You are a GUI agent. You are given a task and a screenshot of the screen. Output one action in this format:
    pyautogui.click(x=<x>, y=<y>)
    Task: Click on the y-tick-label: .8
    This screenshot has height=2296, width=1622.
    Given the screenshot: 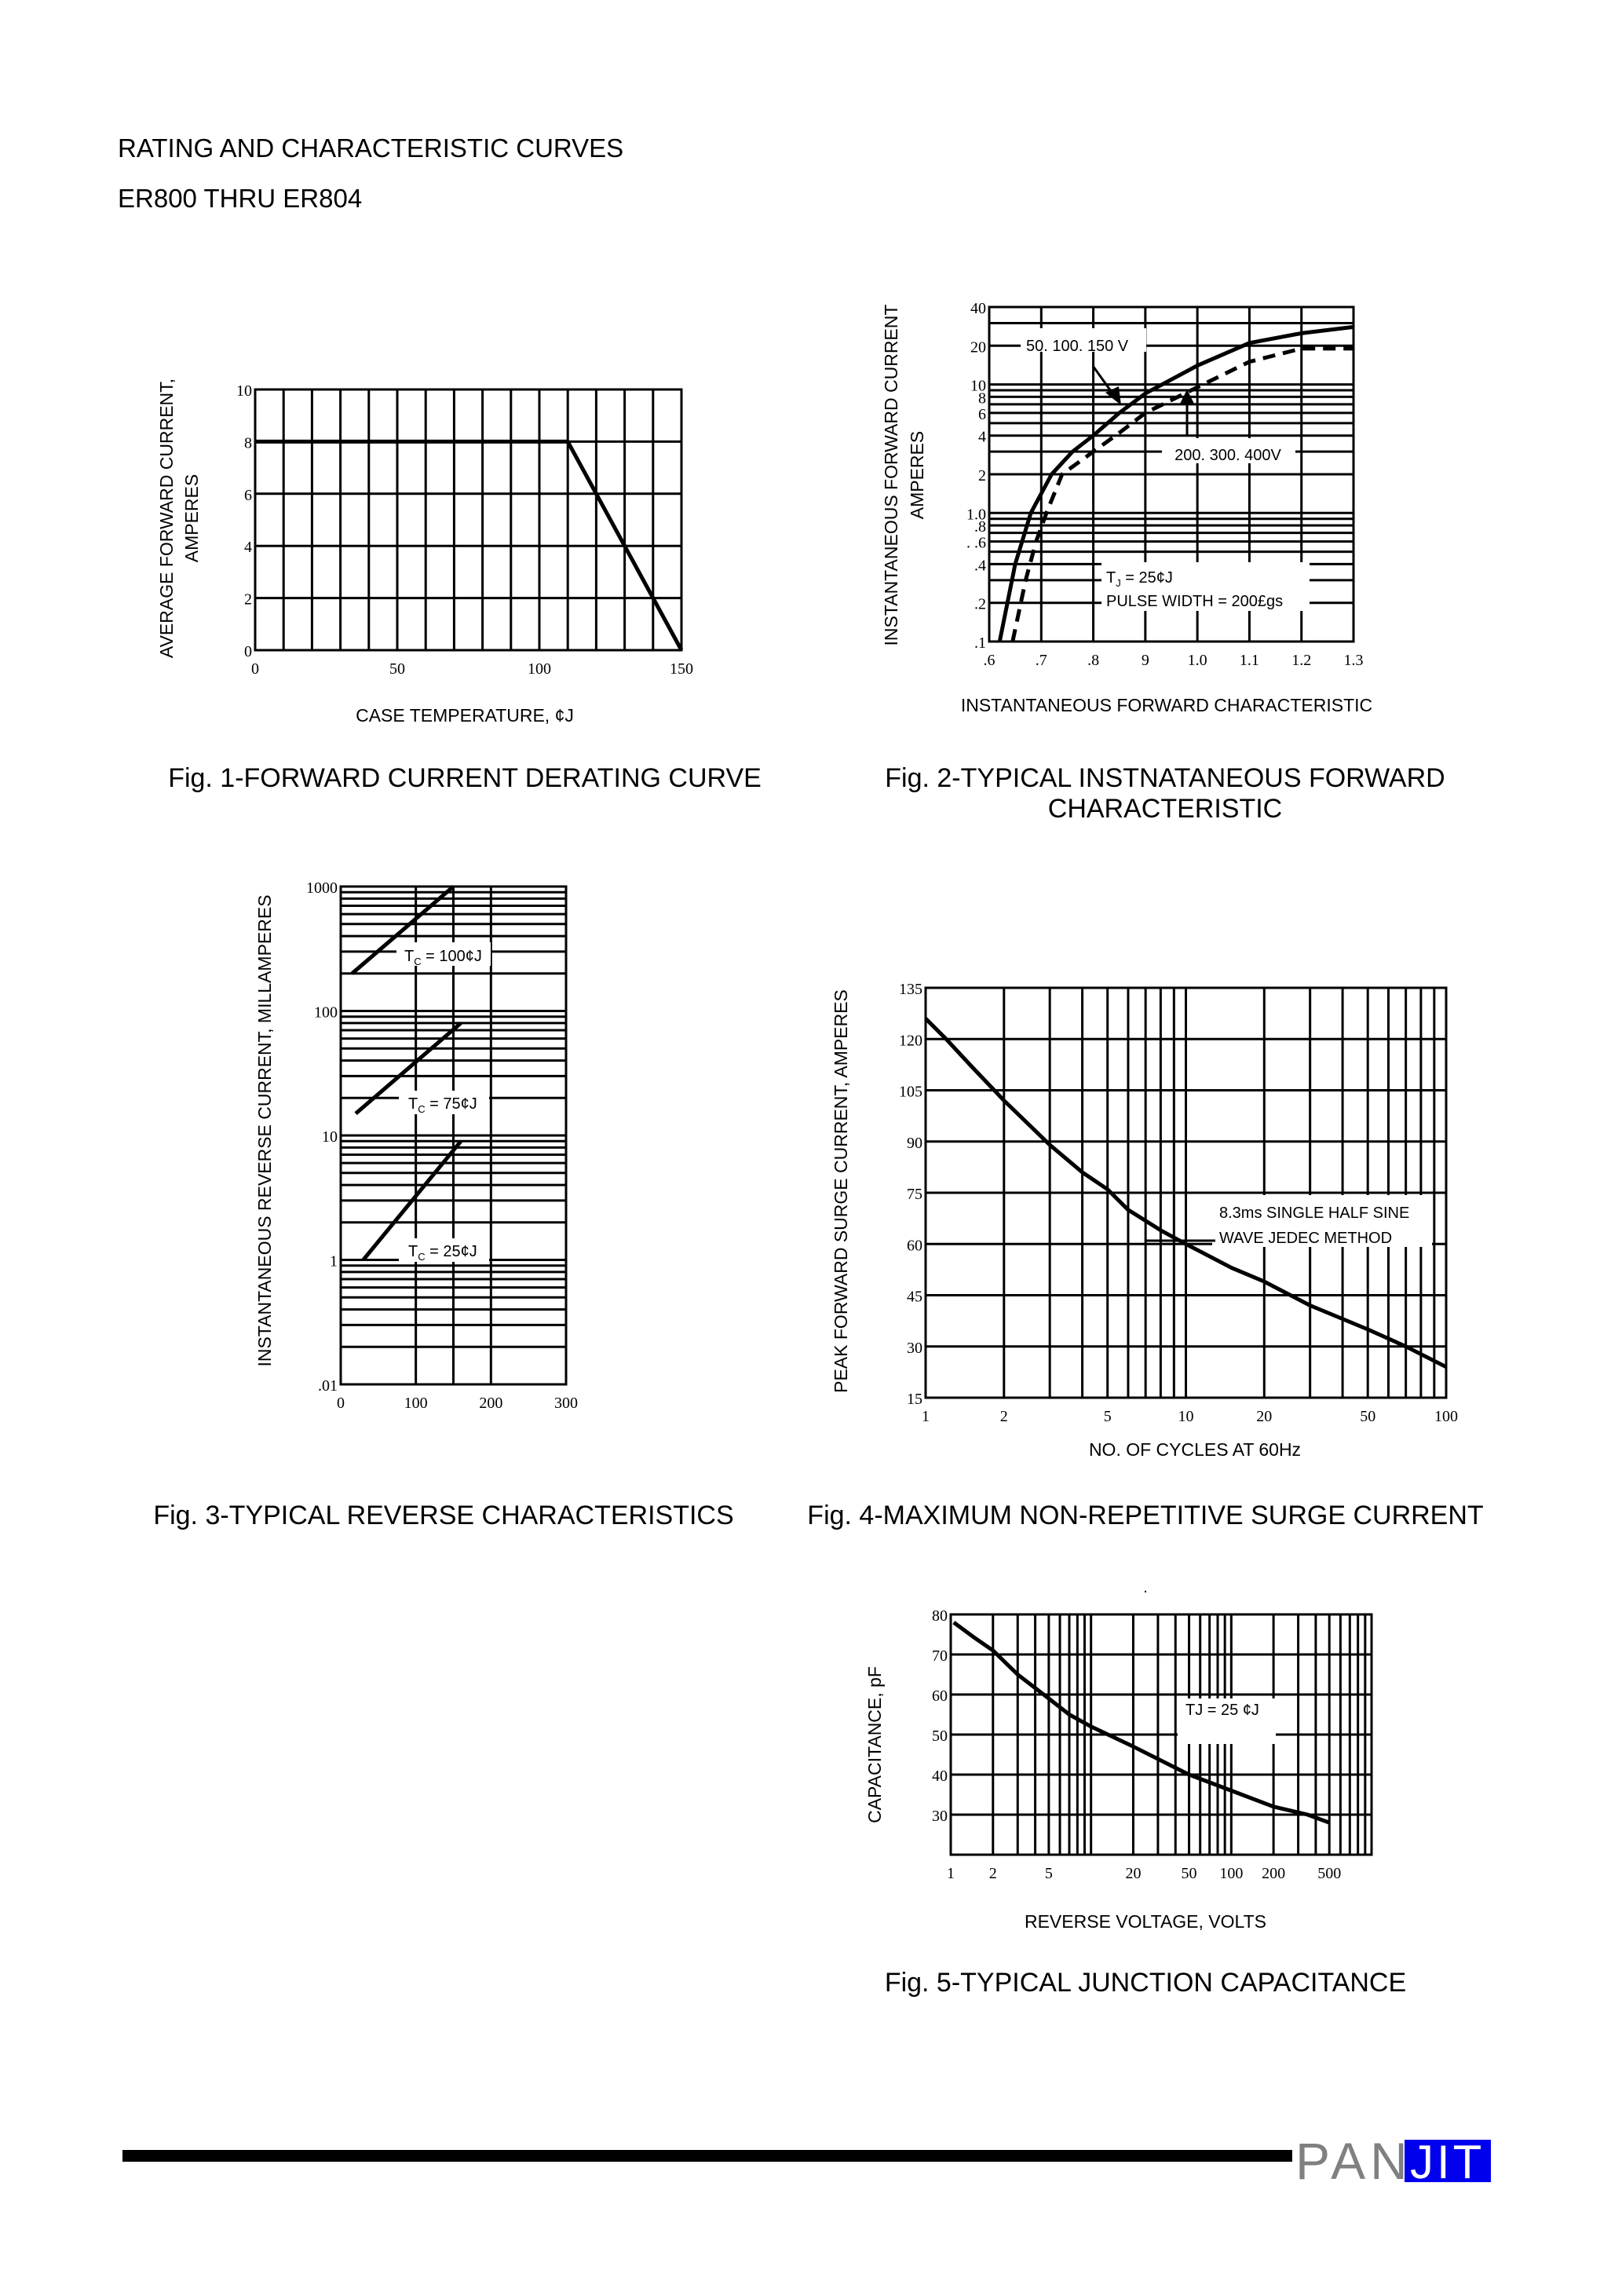 What is the action you would take?
    pyautogui.click(x=980, y=527)
    